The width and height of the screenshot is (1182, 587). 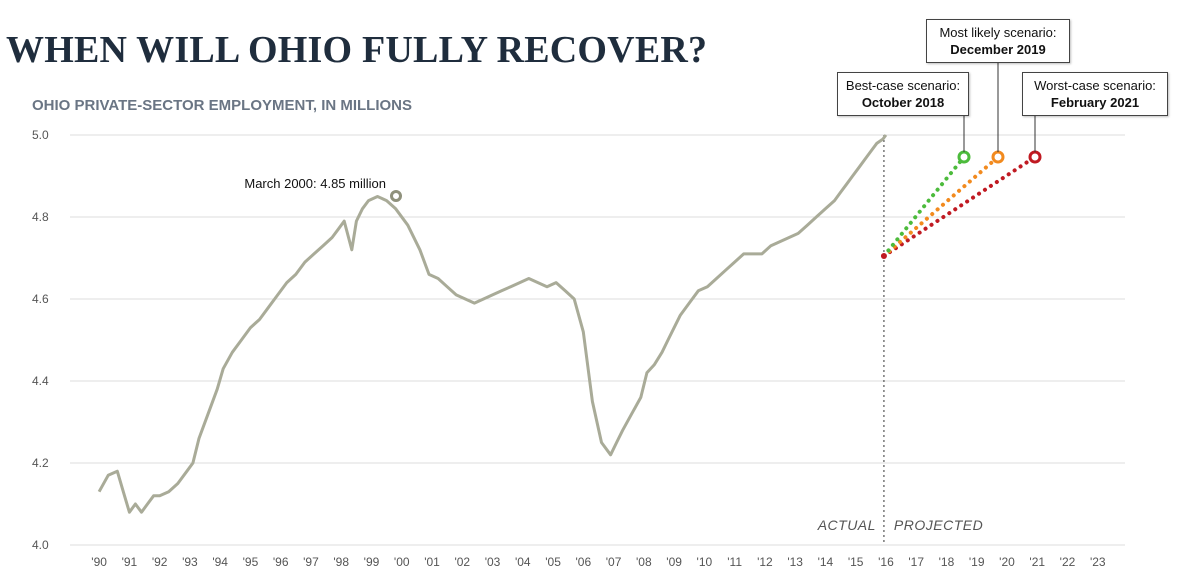 I want to click on x-tick-label: '16, so click(x=886, y=562).